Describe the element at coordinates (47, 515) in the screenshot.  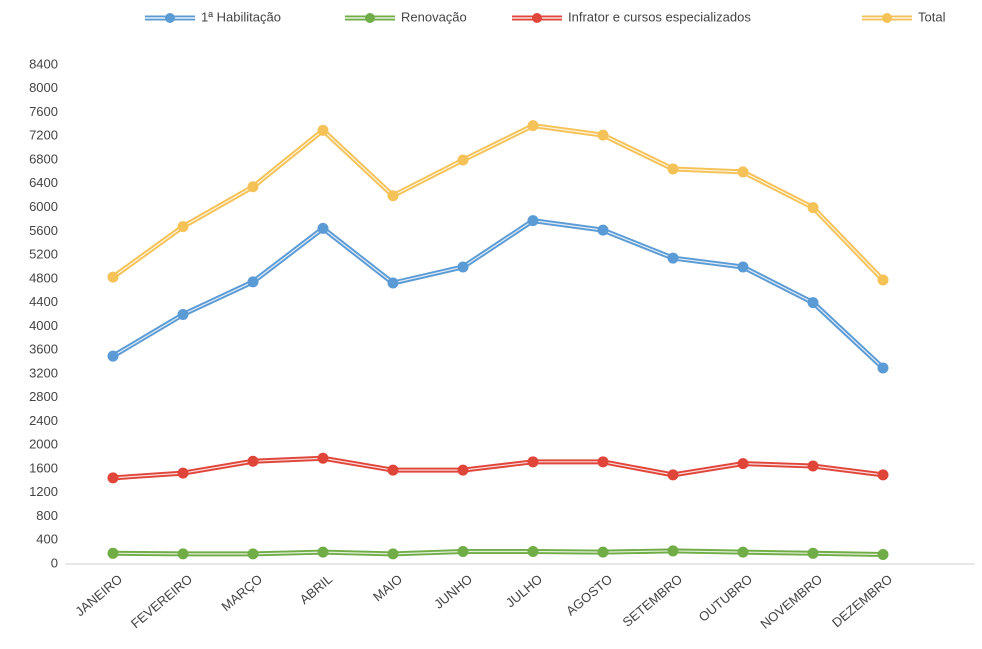
I see `y-tick-label: 800` at that location.